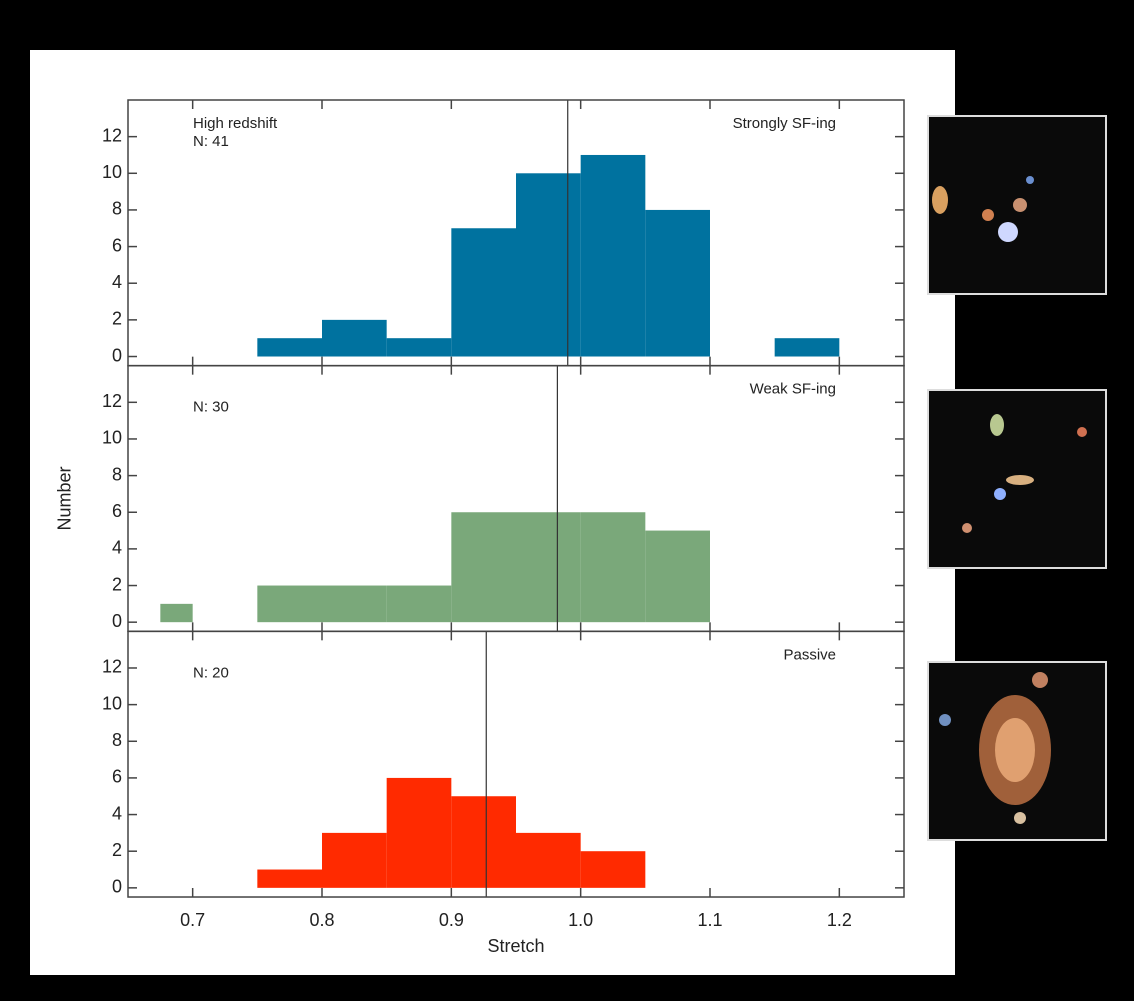 This screenshot has width=1134, height=1001. What do you see at coordinates (451, 920) in the screenshot?
I see `x-tick-label: 0.9` at bounding box center [451, 920].